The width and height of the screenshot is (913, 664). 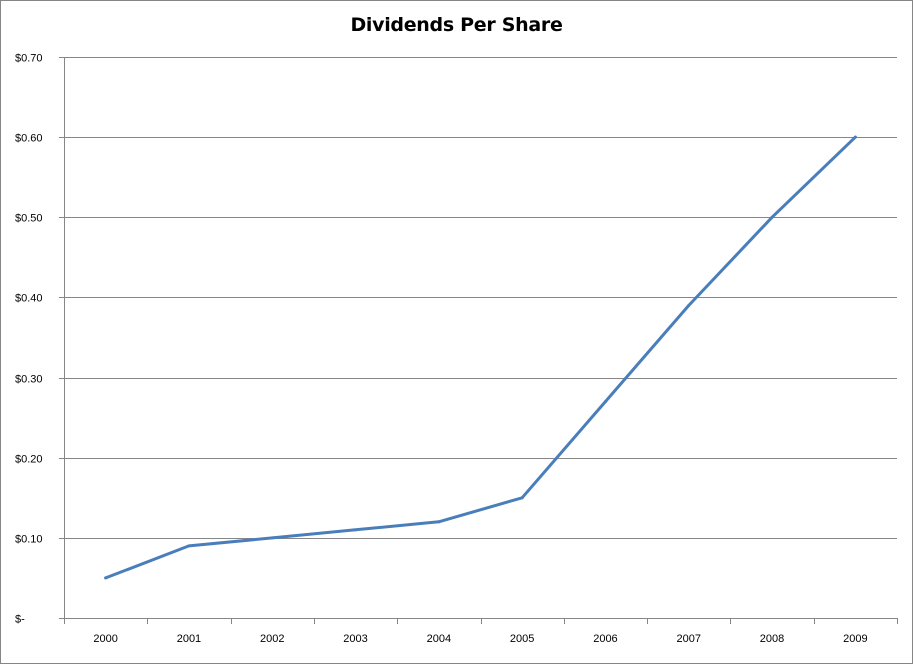 What do you see at coordinates (29, 540) in the screenshot?
I see `y-tick-label: $0.10` at bounding box center [29, 540].